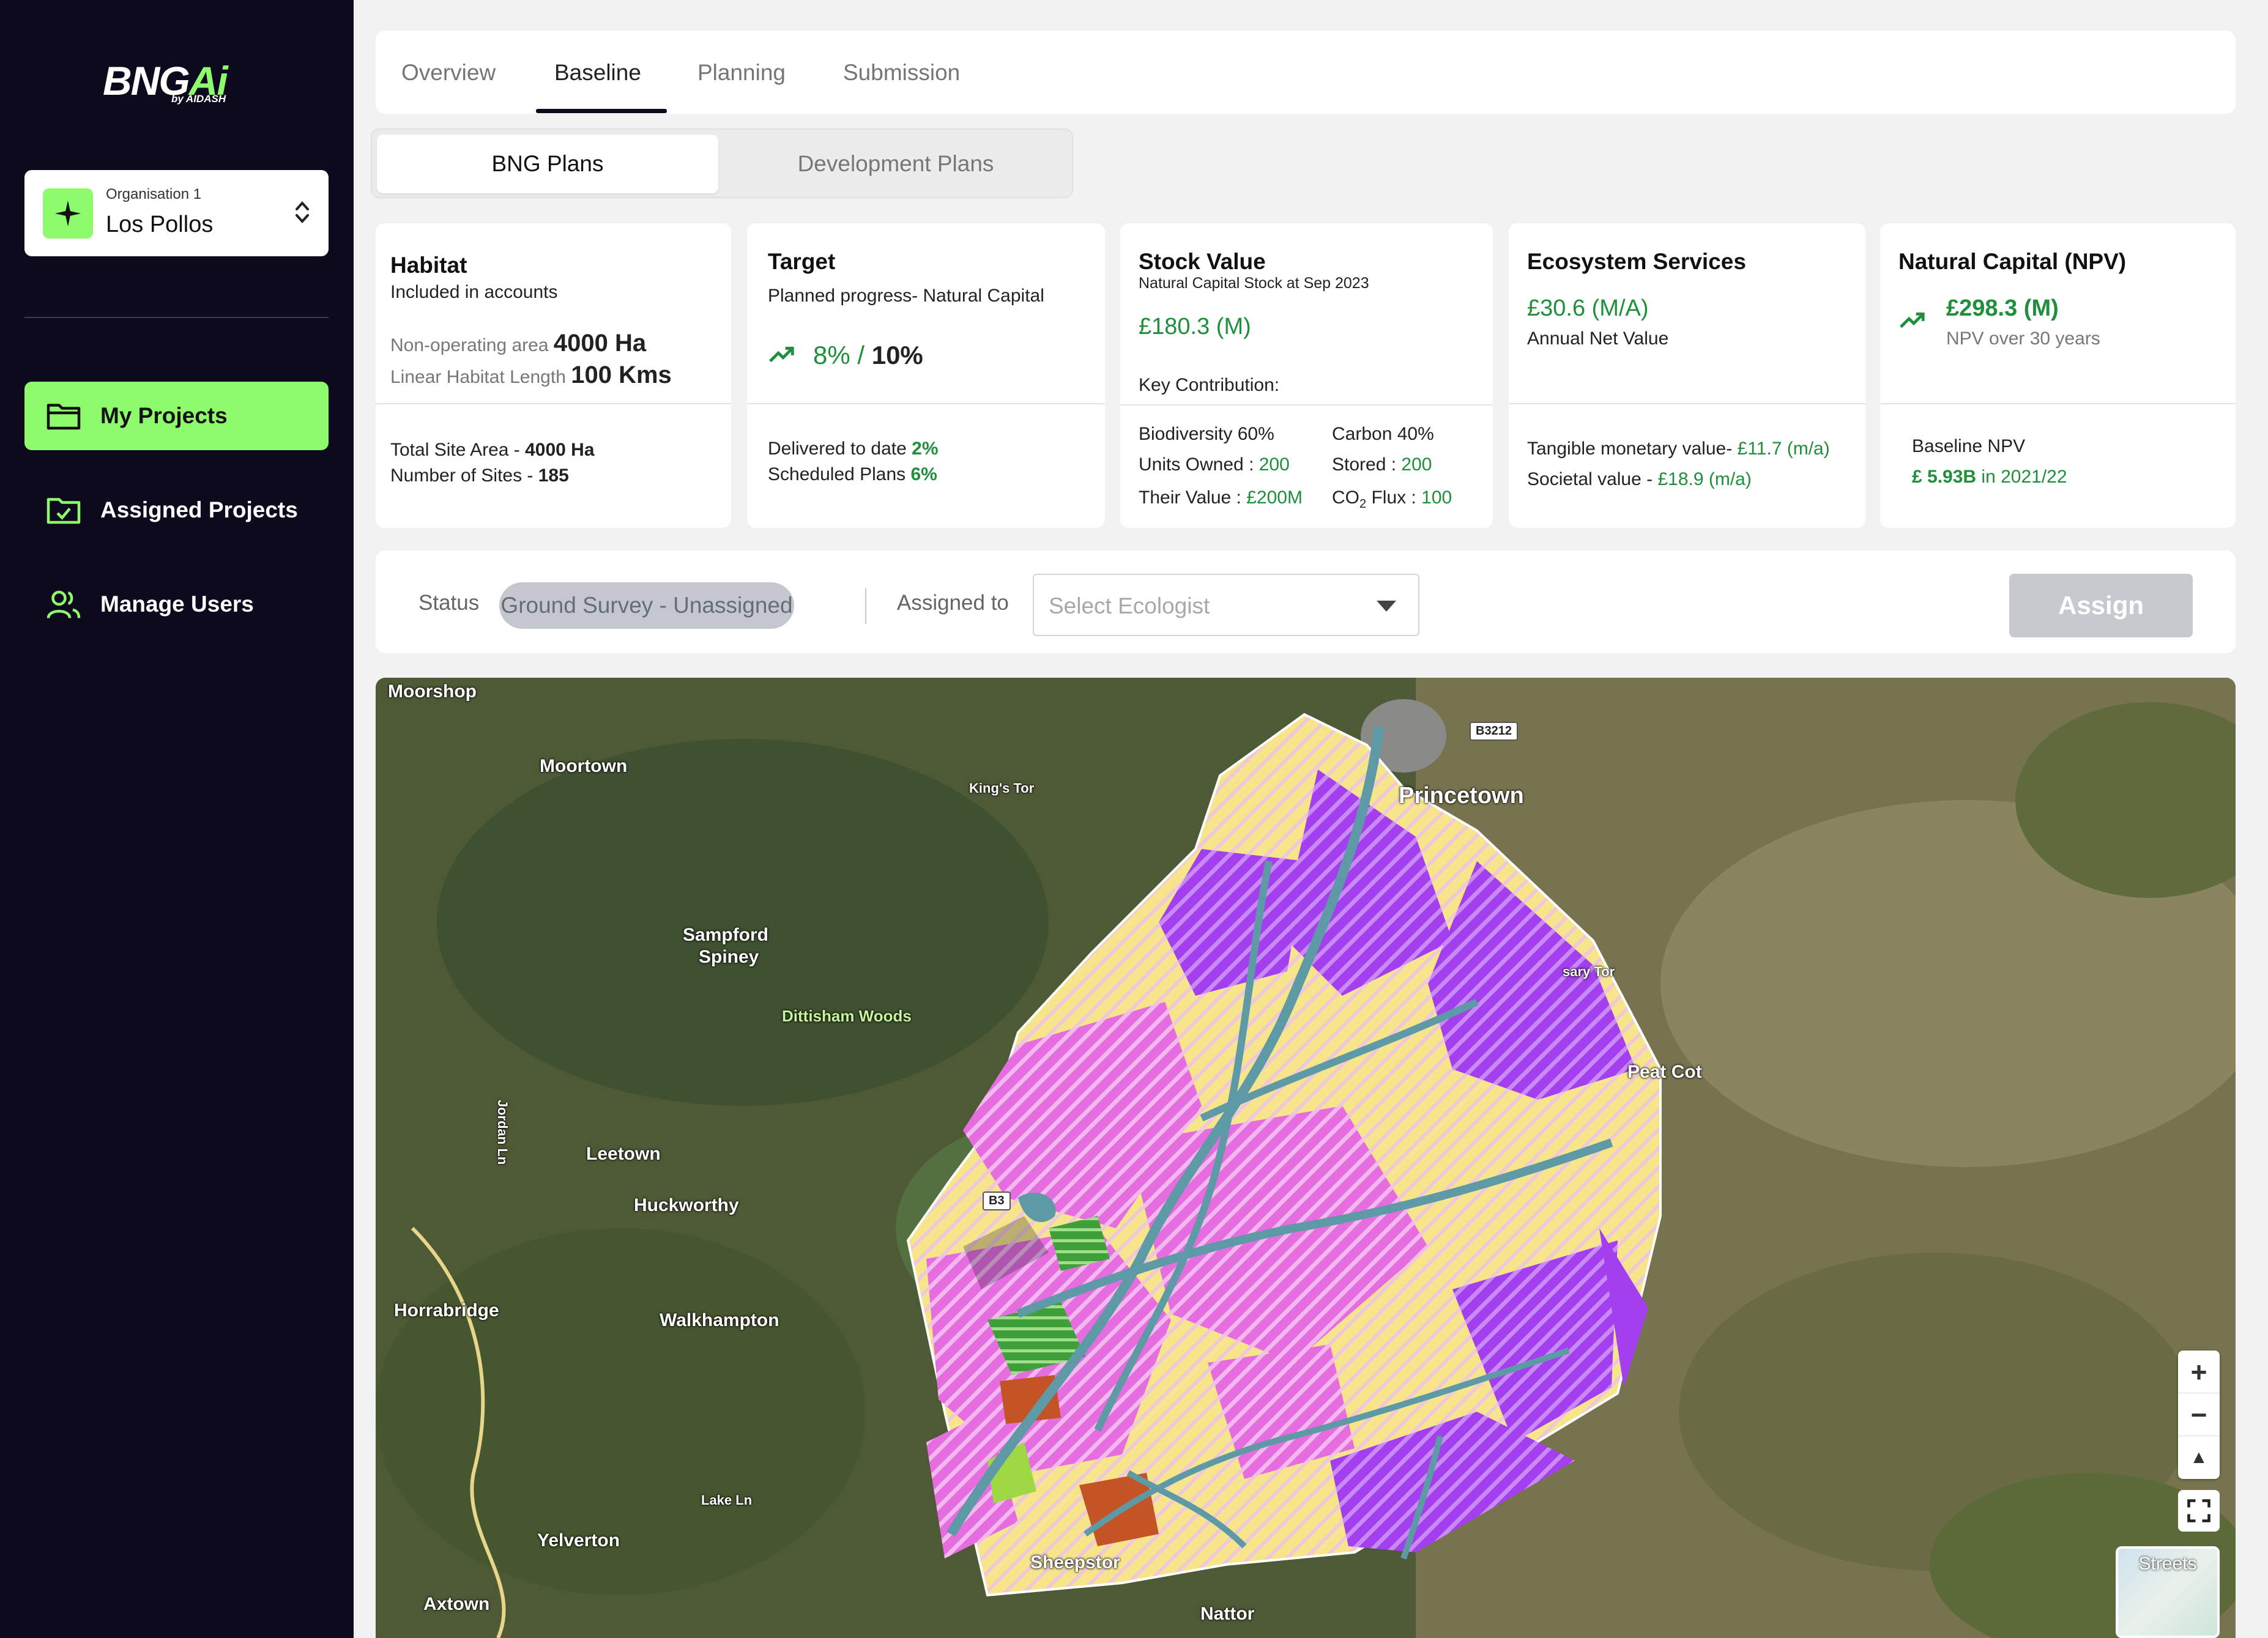 The width and height of the screenshot is (2268, 1638). What do you see at coordinates (646, 605) in the screenshot?
I see `status-badge: Ground Survey - Unassigned` at bounding box center [646, 605].